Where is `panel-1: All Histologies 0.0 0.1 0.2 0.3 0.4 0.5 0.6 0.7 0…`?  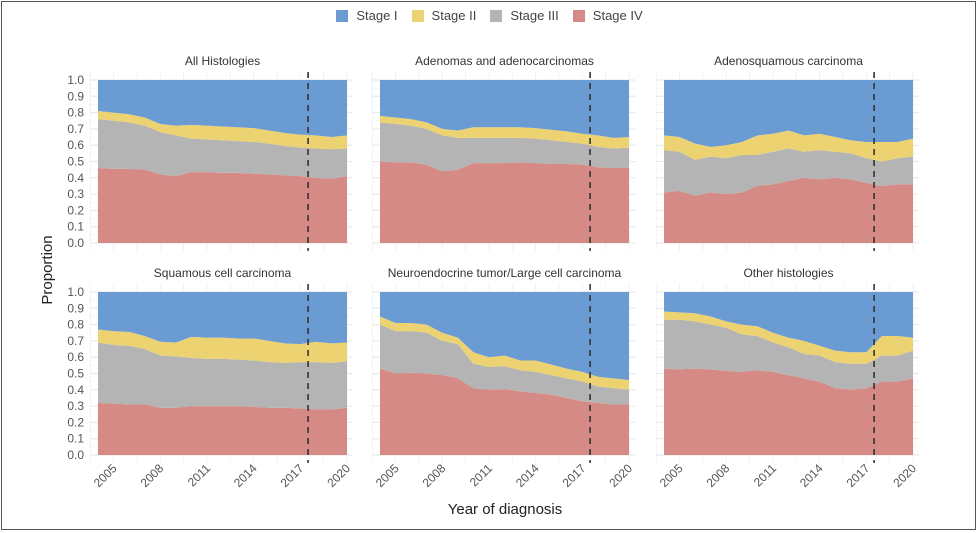
panel-1: All Histologies 0.0 0.1 0.2 0.3 0.4 0.5 0.6 0.7 0… is located at coordinates (210, 152).